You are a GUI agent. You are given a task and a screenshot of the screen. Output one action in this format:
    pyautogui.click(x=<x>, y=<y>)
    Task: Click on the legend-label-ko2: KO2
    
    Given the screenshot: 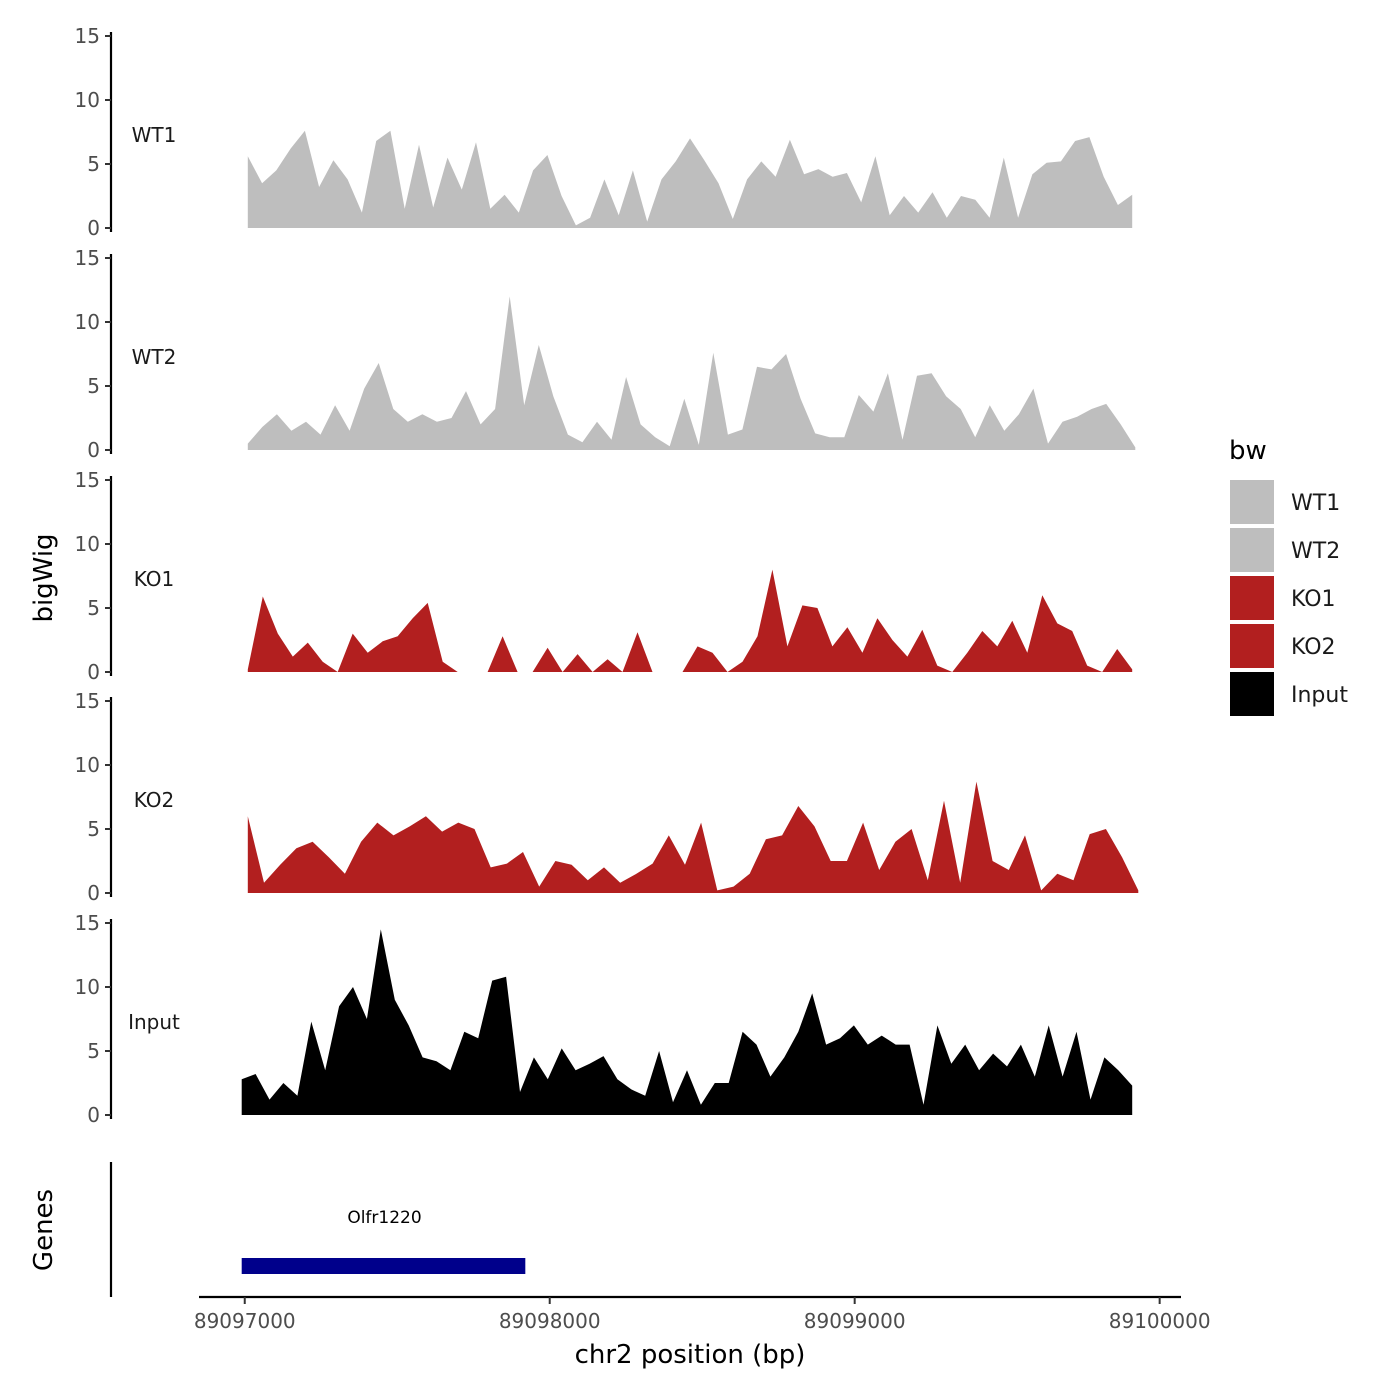 What is the action you would take?
    pyautogui.click(x=1313, y=647)
    